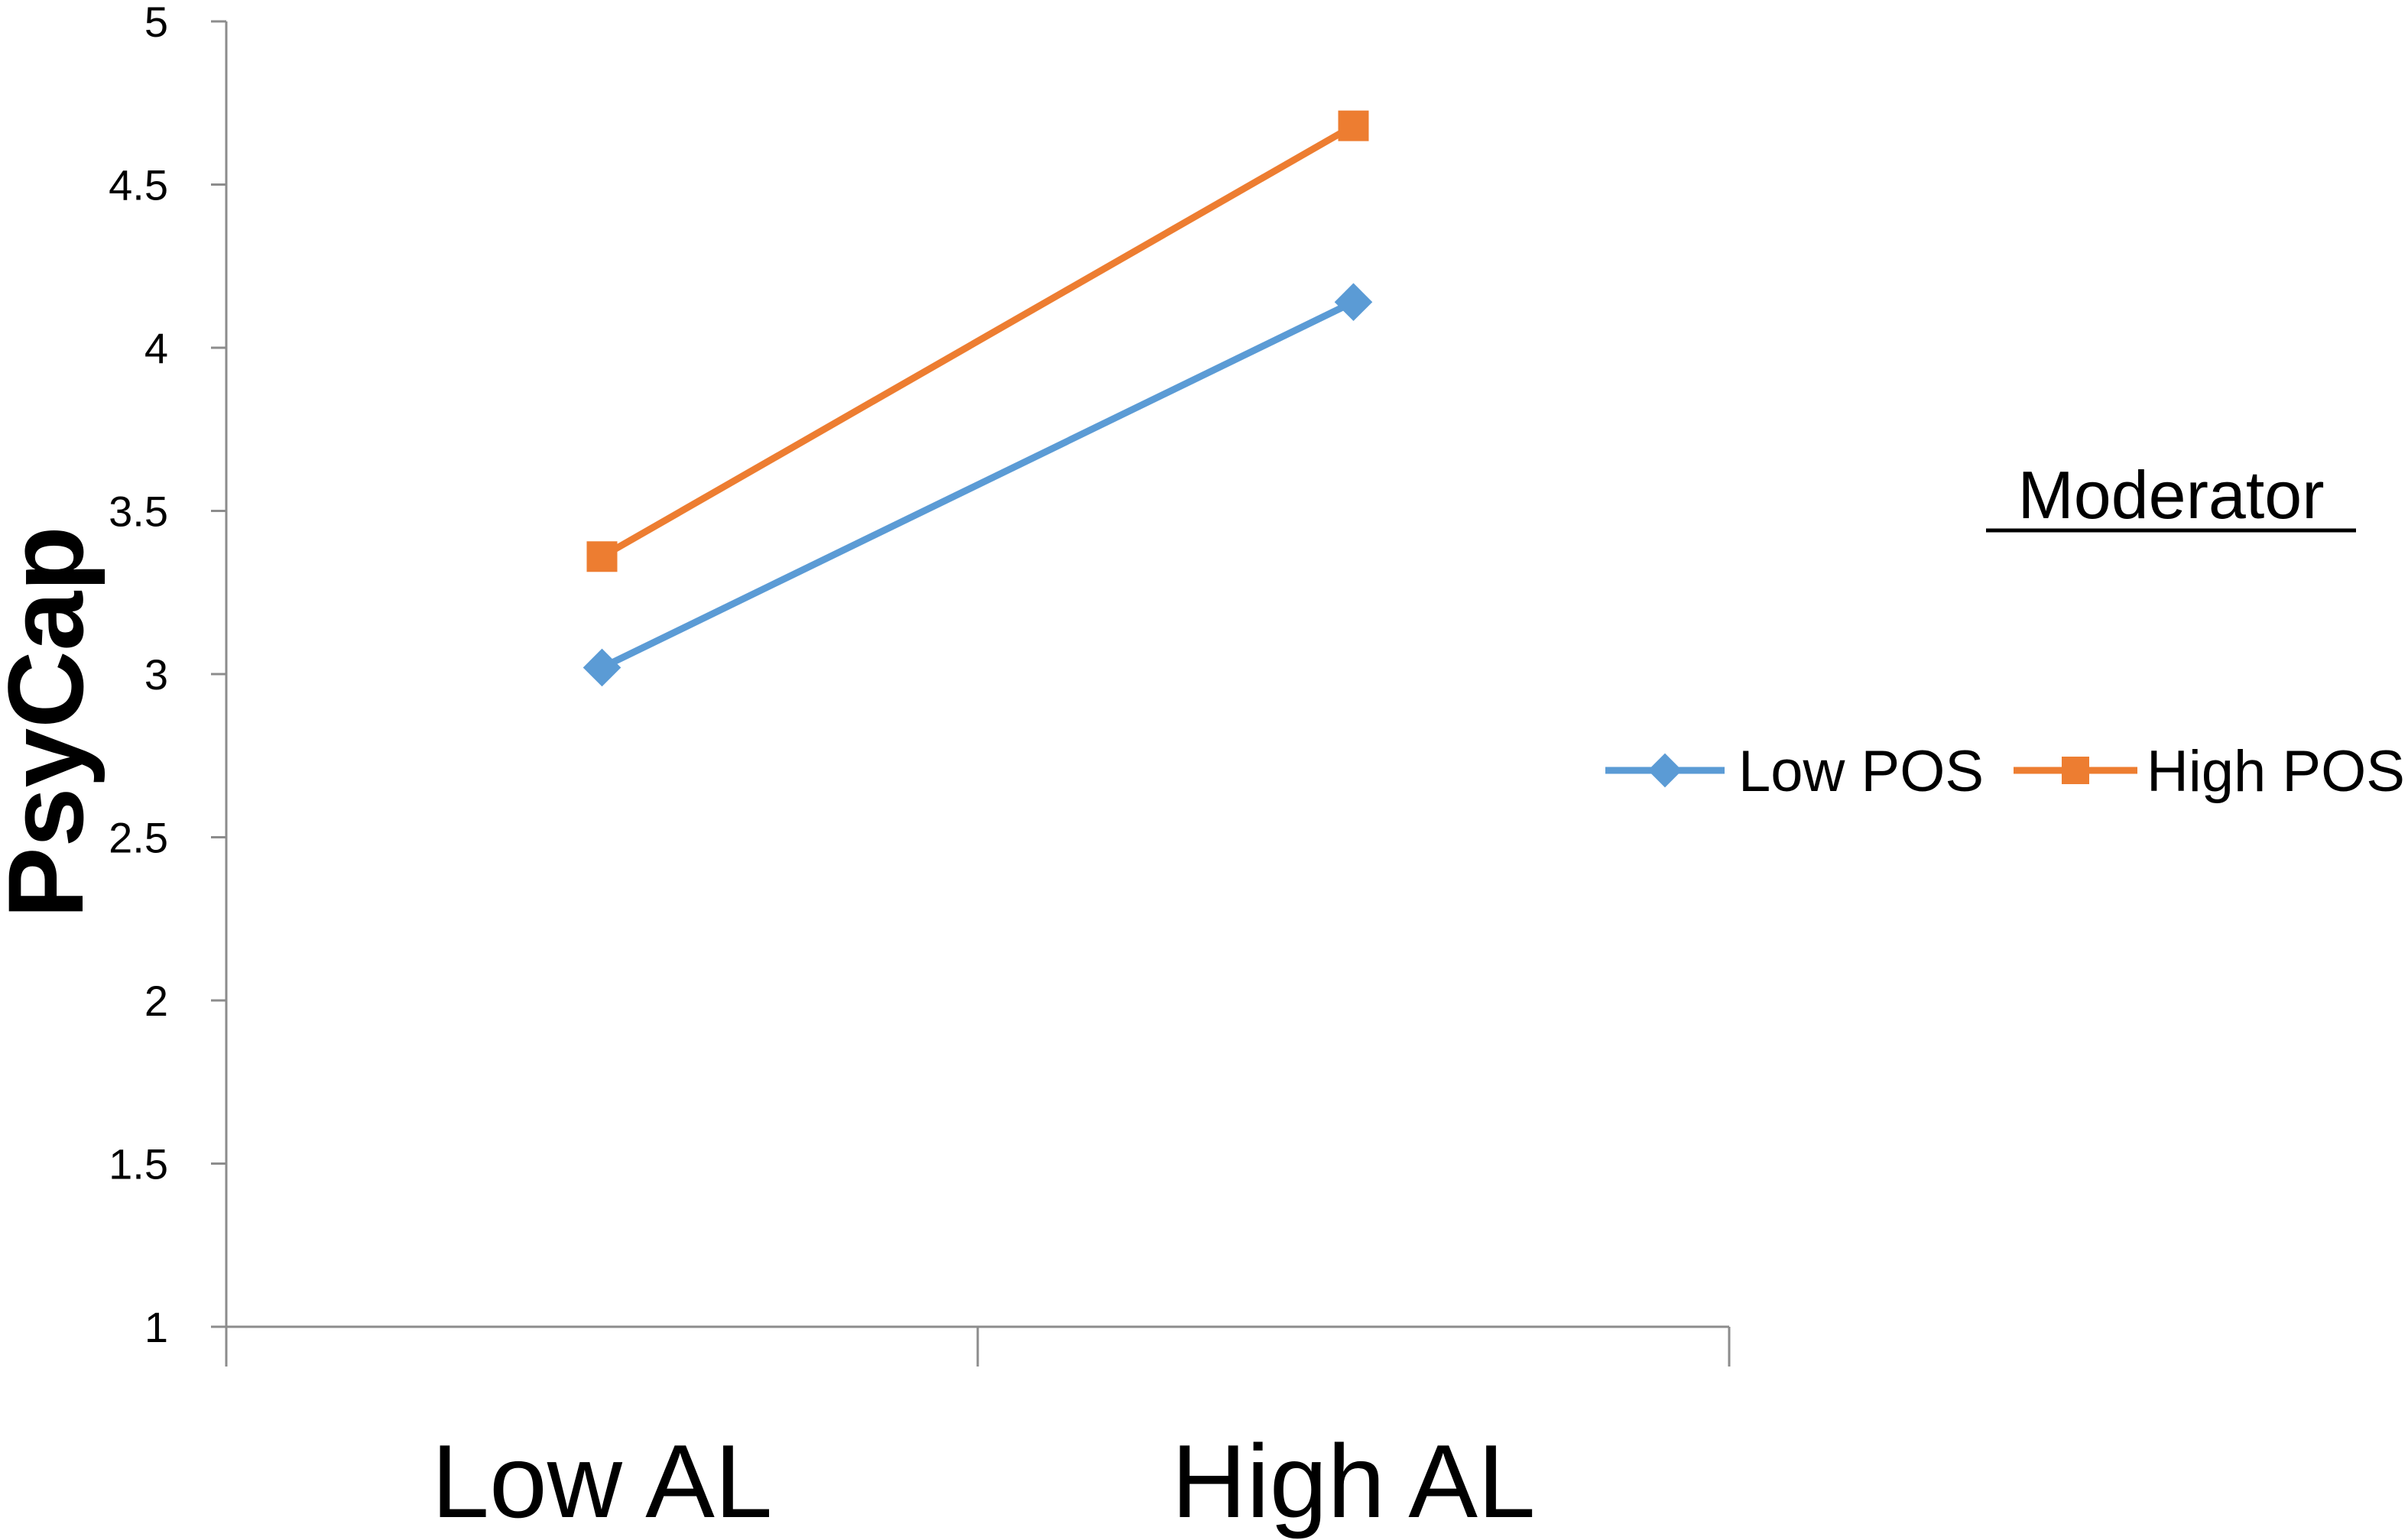 This screenshot has width=2408, height=1540. I want to click on y-tick-label: 4, so click(156, 348).